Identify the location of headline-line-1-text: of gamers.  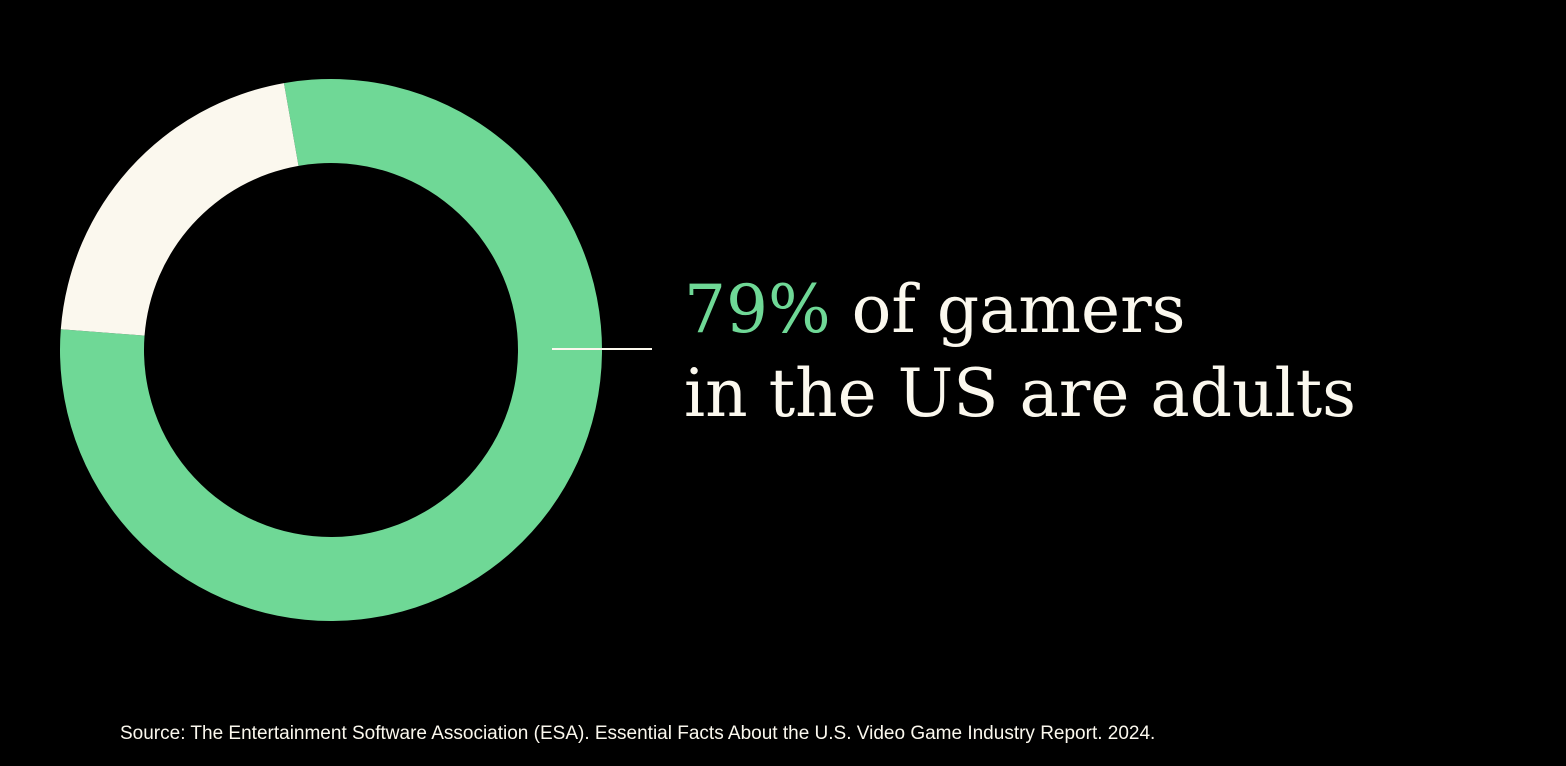
(1008, 309).